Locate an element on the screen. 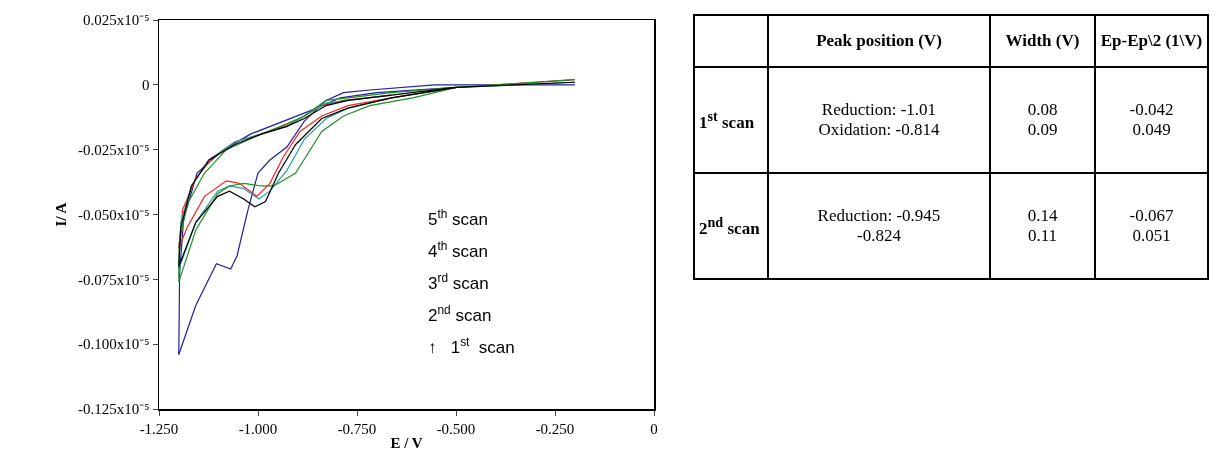 This screenshot has height=459, width=1217. text: -0.067 0.051 is located at coordinates (1151, 225).